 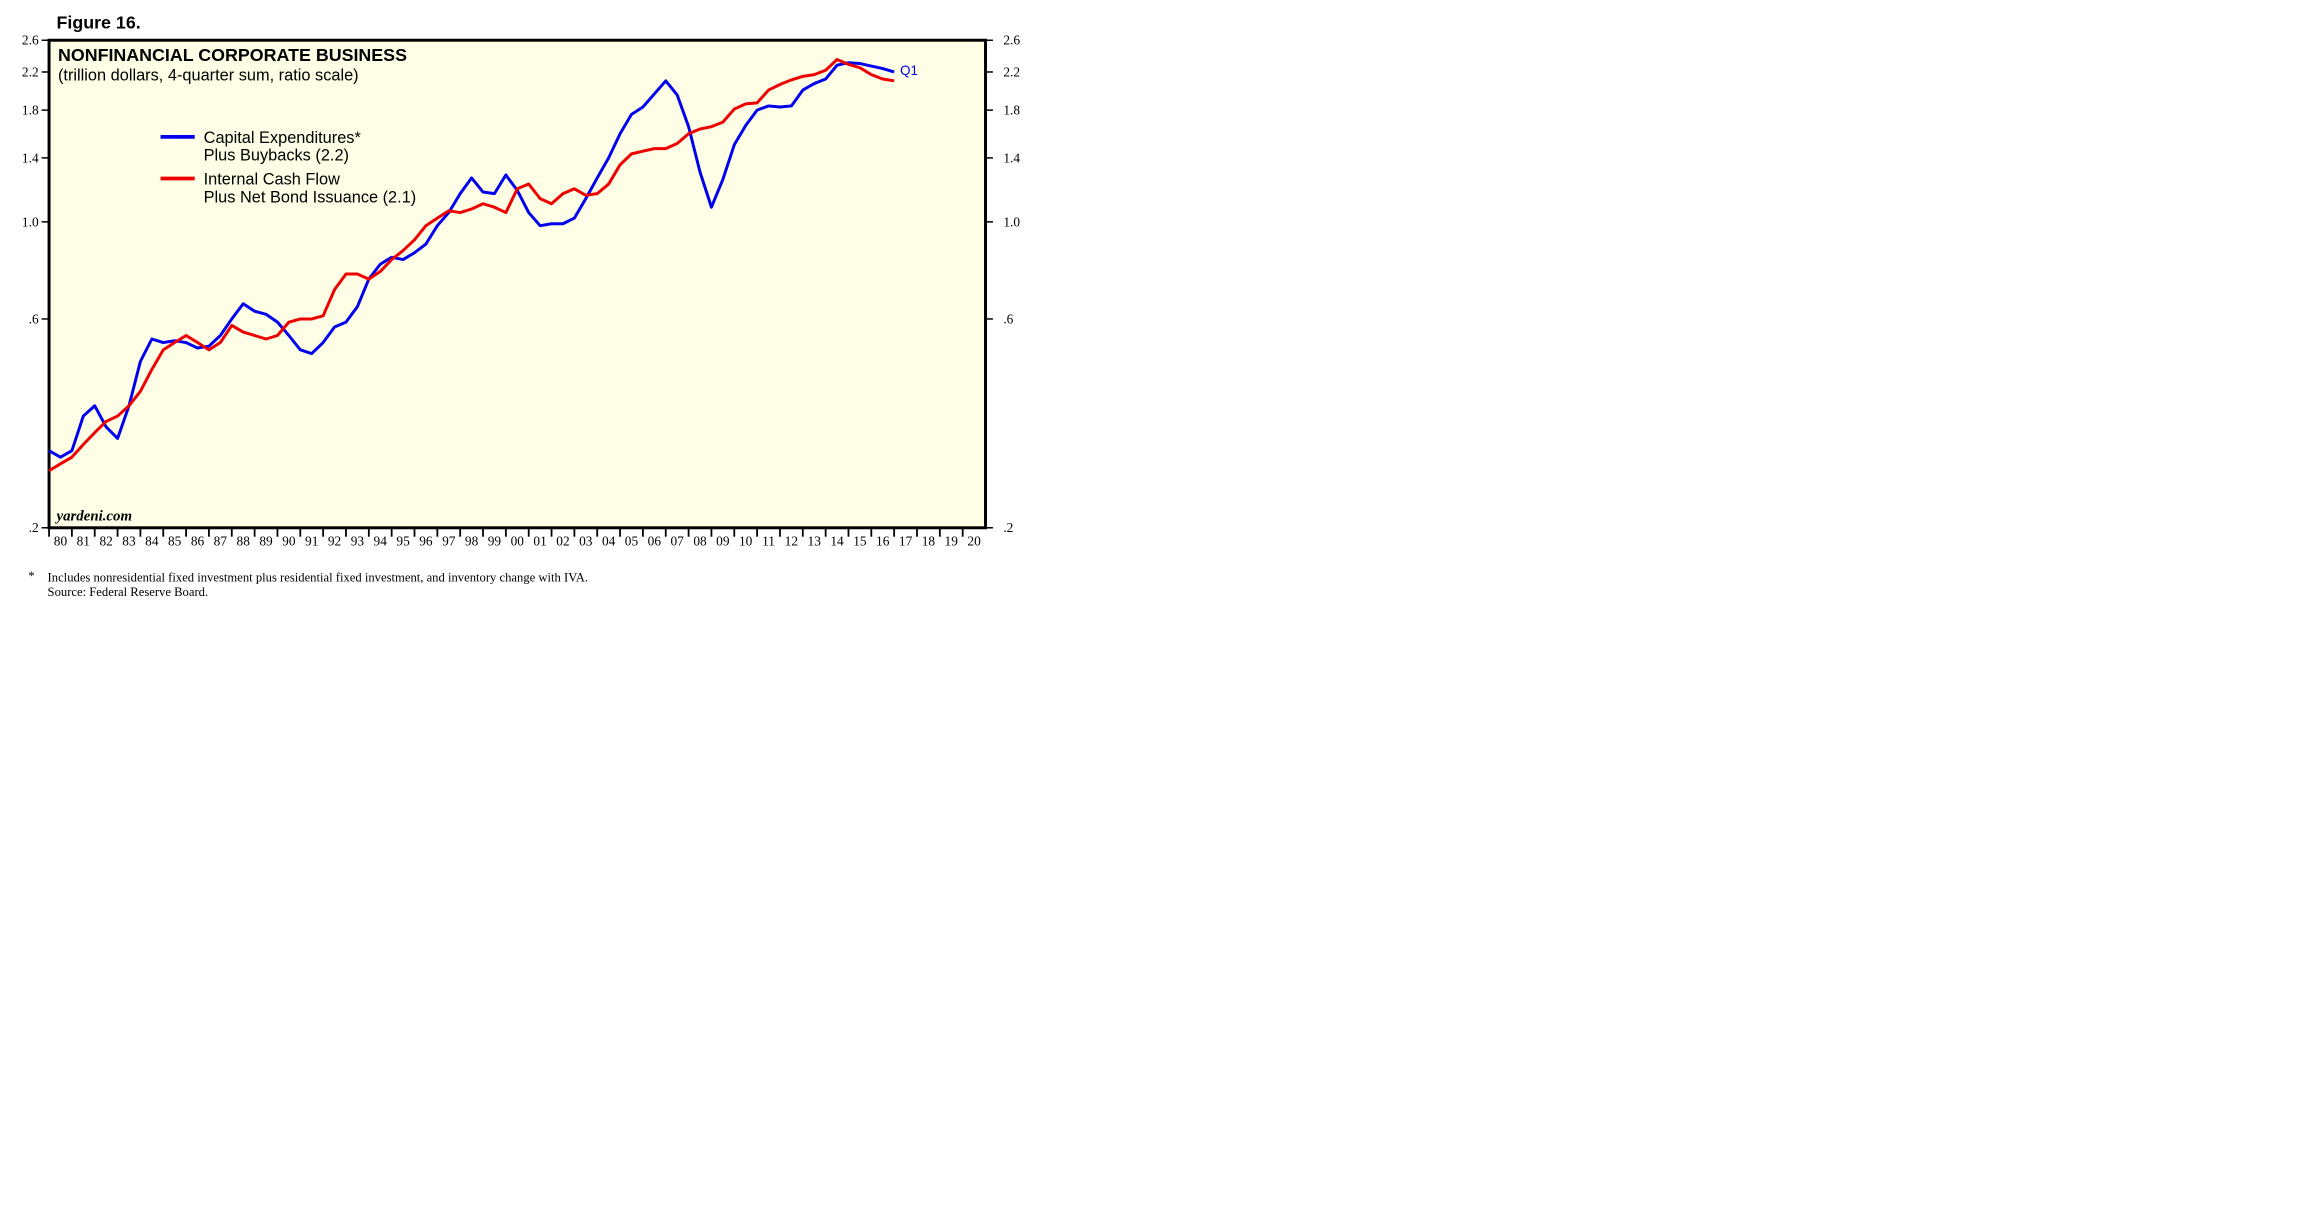 I want to click on x-tick-label: 12, so click(x=791, y=541).